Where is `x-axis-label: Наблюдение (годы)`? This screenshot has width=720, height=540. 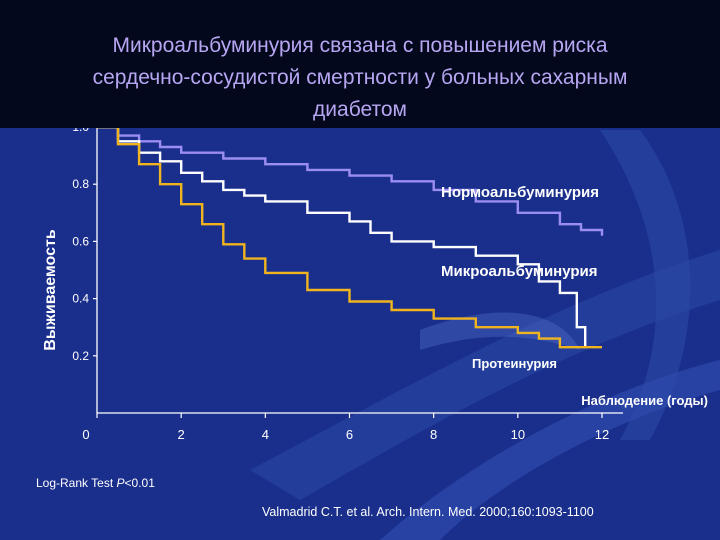 x-axis-label: Наблюдение (годы) is located at coordinates (644, 400).